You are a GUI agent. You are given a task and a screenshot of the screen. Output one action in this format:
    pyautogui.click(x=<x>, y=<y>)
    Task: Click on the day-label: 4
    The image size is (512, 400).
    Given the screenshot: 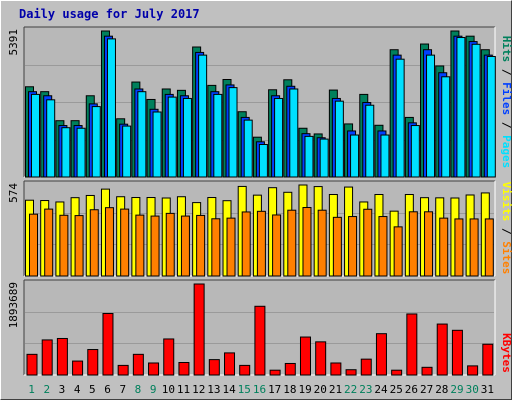 What is the action you would take?
    pyautogui.click(x=77, y=389)
    